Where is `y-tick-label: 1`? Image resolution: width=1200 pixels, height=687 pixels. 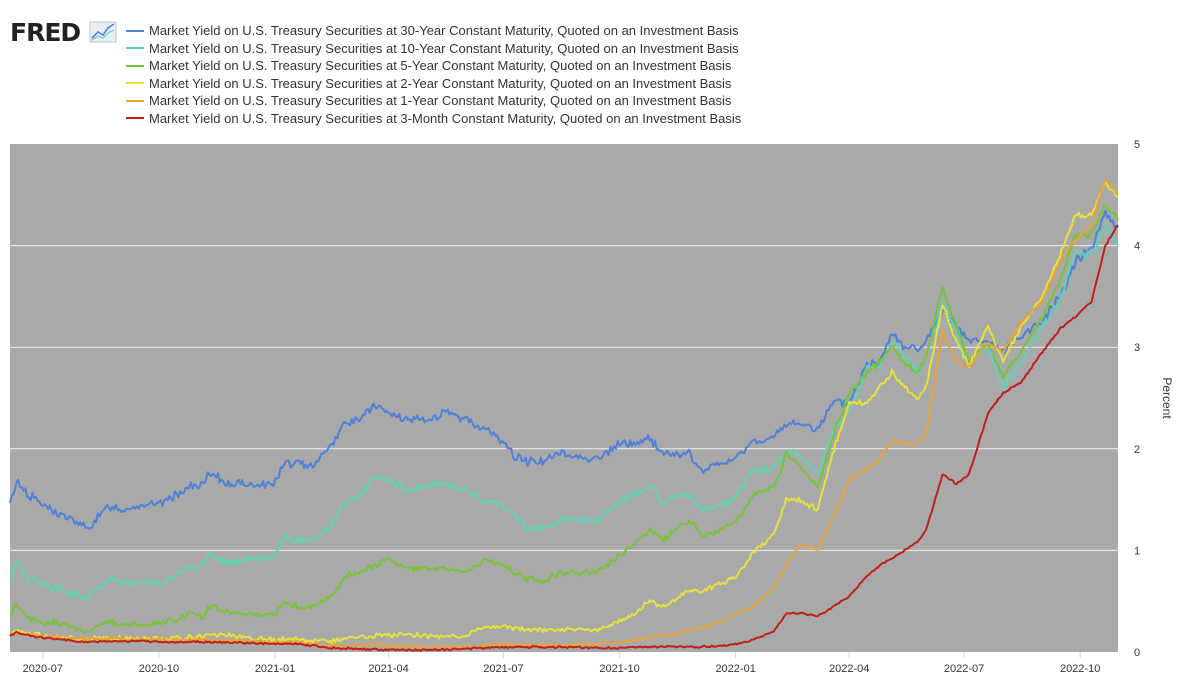
y-tick-label: 1 is located at coordinates (1137, 551).